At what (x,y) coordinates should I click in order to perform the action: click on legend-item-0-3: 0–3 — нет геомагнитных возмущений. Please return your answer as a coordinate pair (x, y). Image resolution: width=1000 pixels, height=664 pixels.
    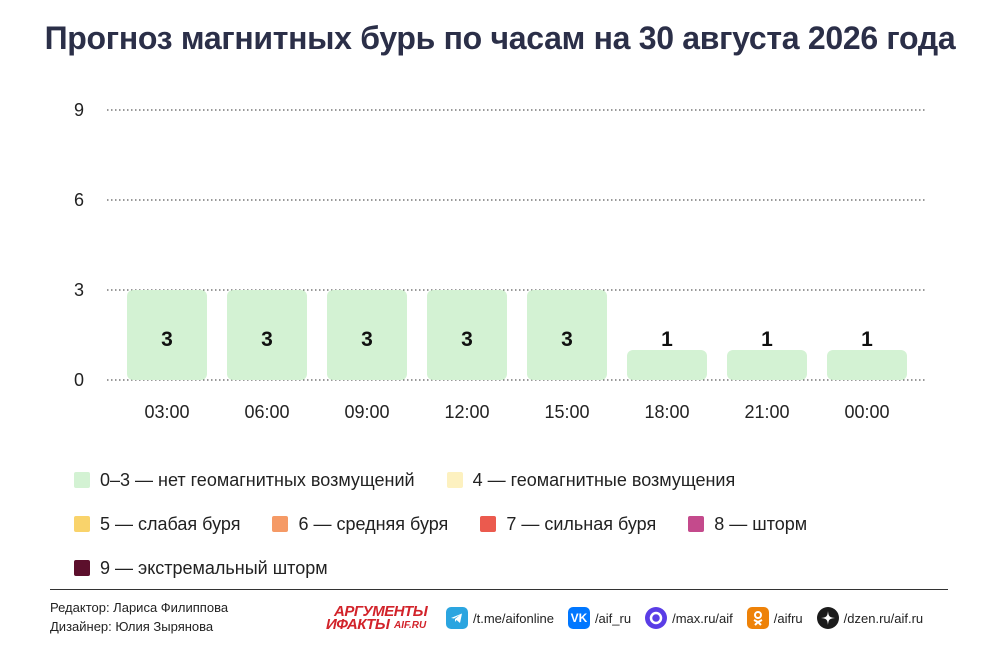
    Looking at the image, I should click on (244, 480).